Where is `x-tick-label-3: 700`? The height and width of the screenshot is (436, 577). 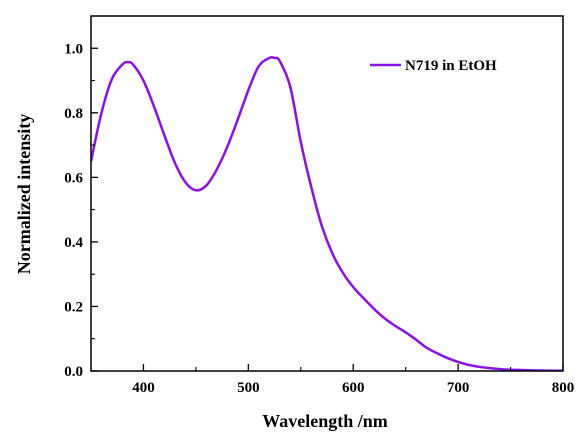 x-tick-label-3: 700 is located at coordinates (458, 388).